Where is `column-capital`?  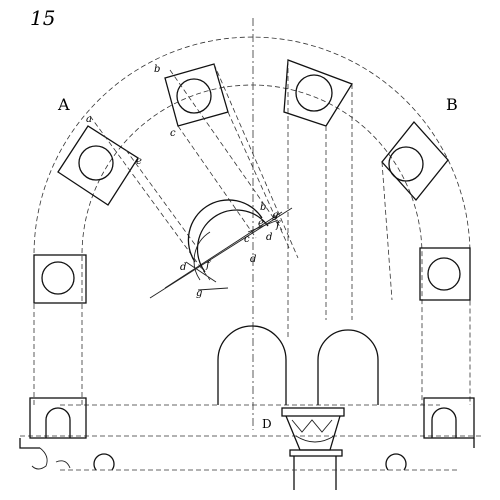 column-capital is located at coordinates (313, 448).